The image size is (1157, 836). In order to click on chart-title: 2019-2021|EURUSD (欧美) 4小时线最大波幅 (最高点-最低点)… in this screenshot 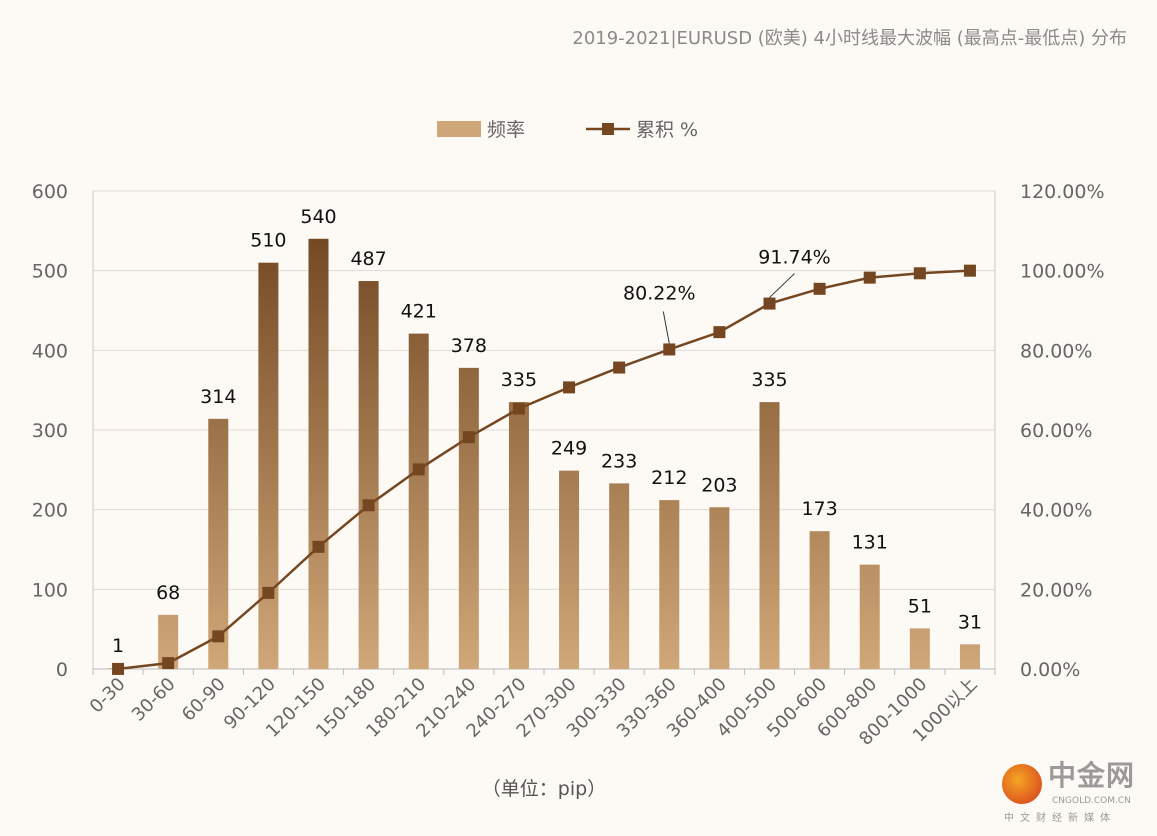, I will do `click(849, 38)`.